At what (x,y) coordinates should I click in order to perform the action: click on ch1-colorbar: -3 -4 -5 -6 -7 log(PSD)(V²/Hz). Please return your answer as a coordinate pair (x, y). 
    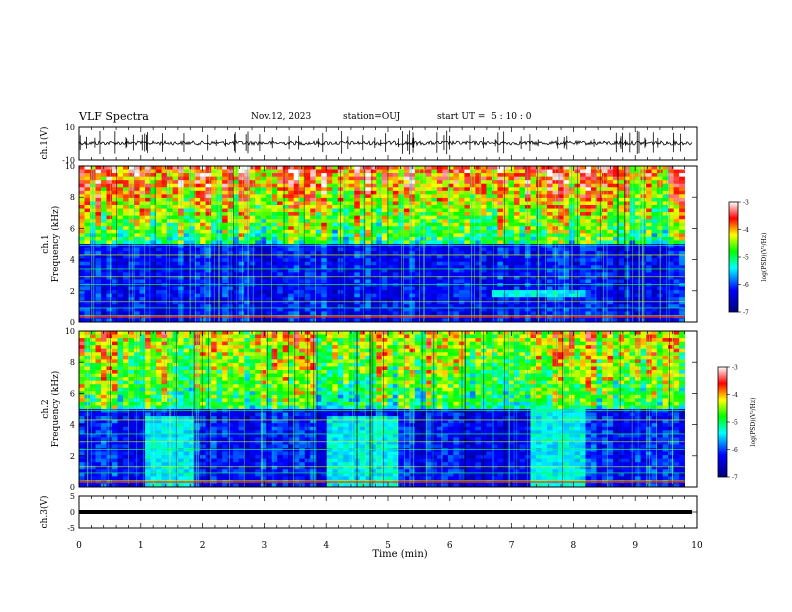
    Looking at the image, I should click on (748, 258).